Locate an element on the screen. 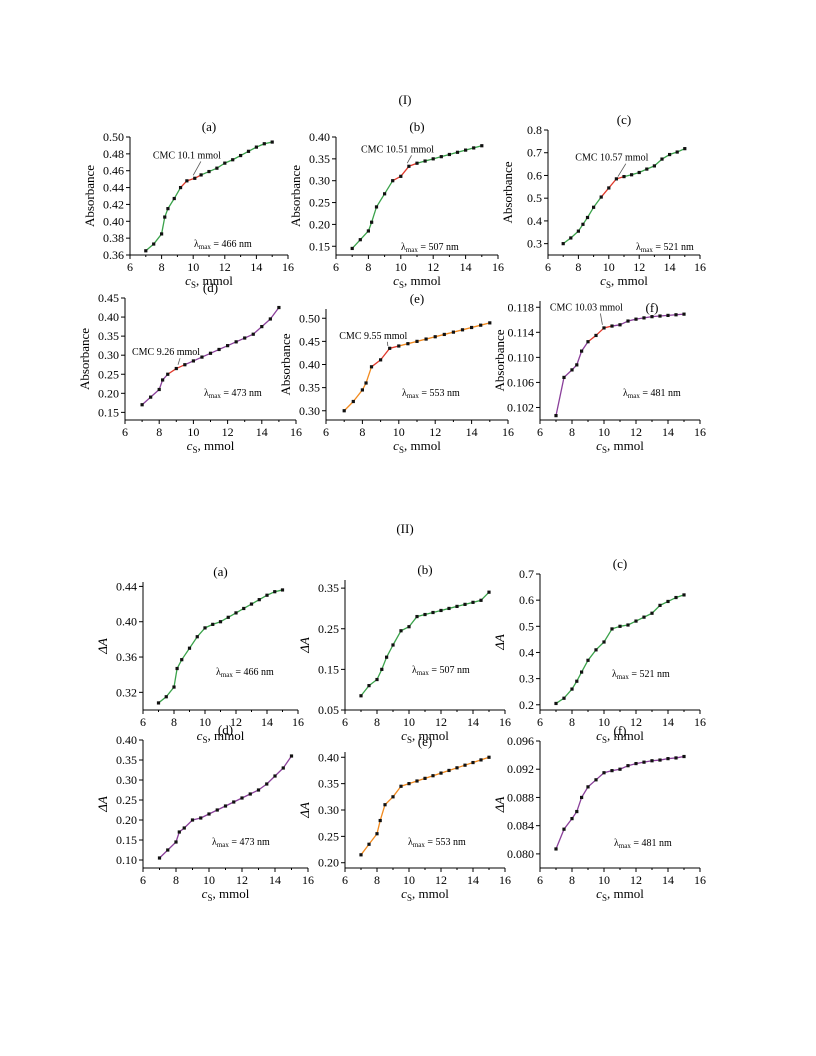 The width and height of the screenshot is (816, 1056). y-tick-label: 0.110 is located at coordinates (520, 357).